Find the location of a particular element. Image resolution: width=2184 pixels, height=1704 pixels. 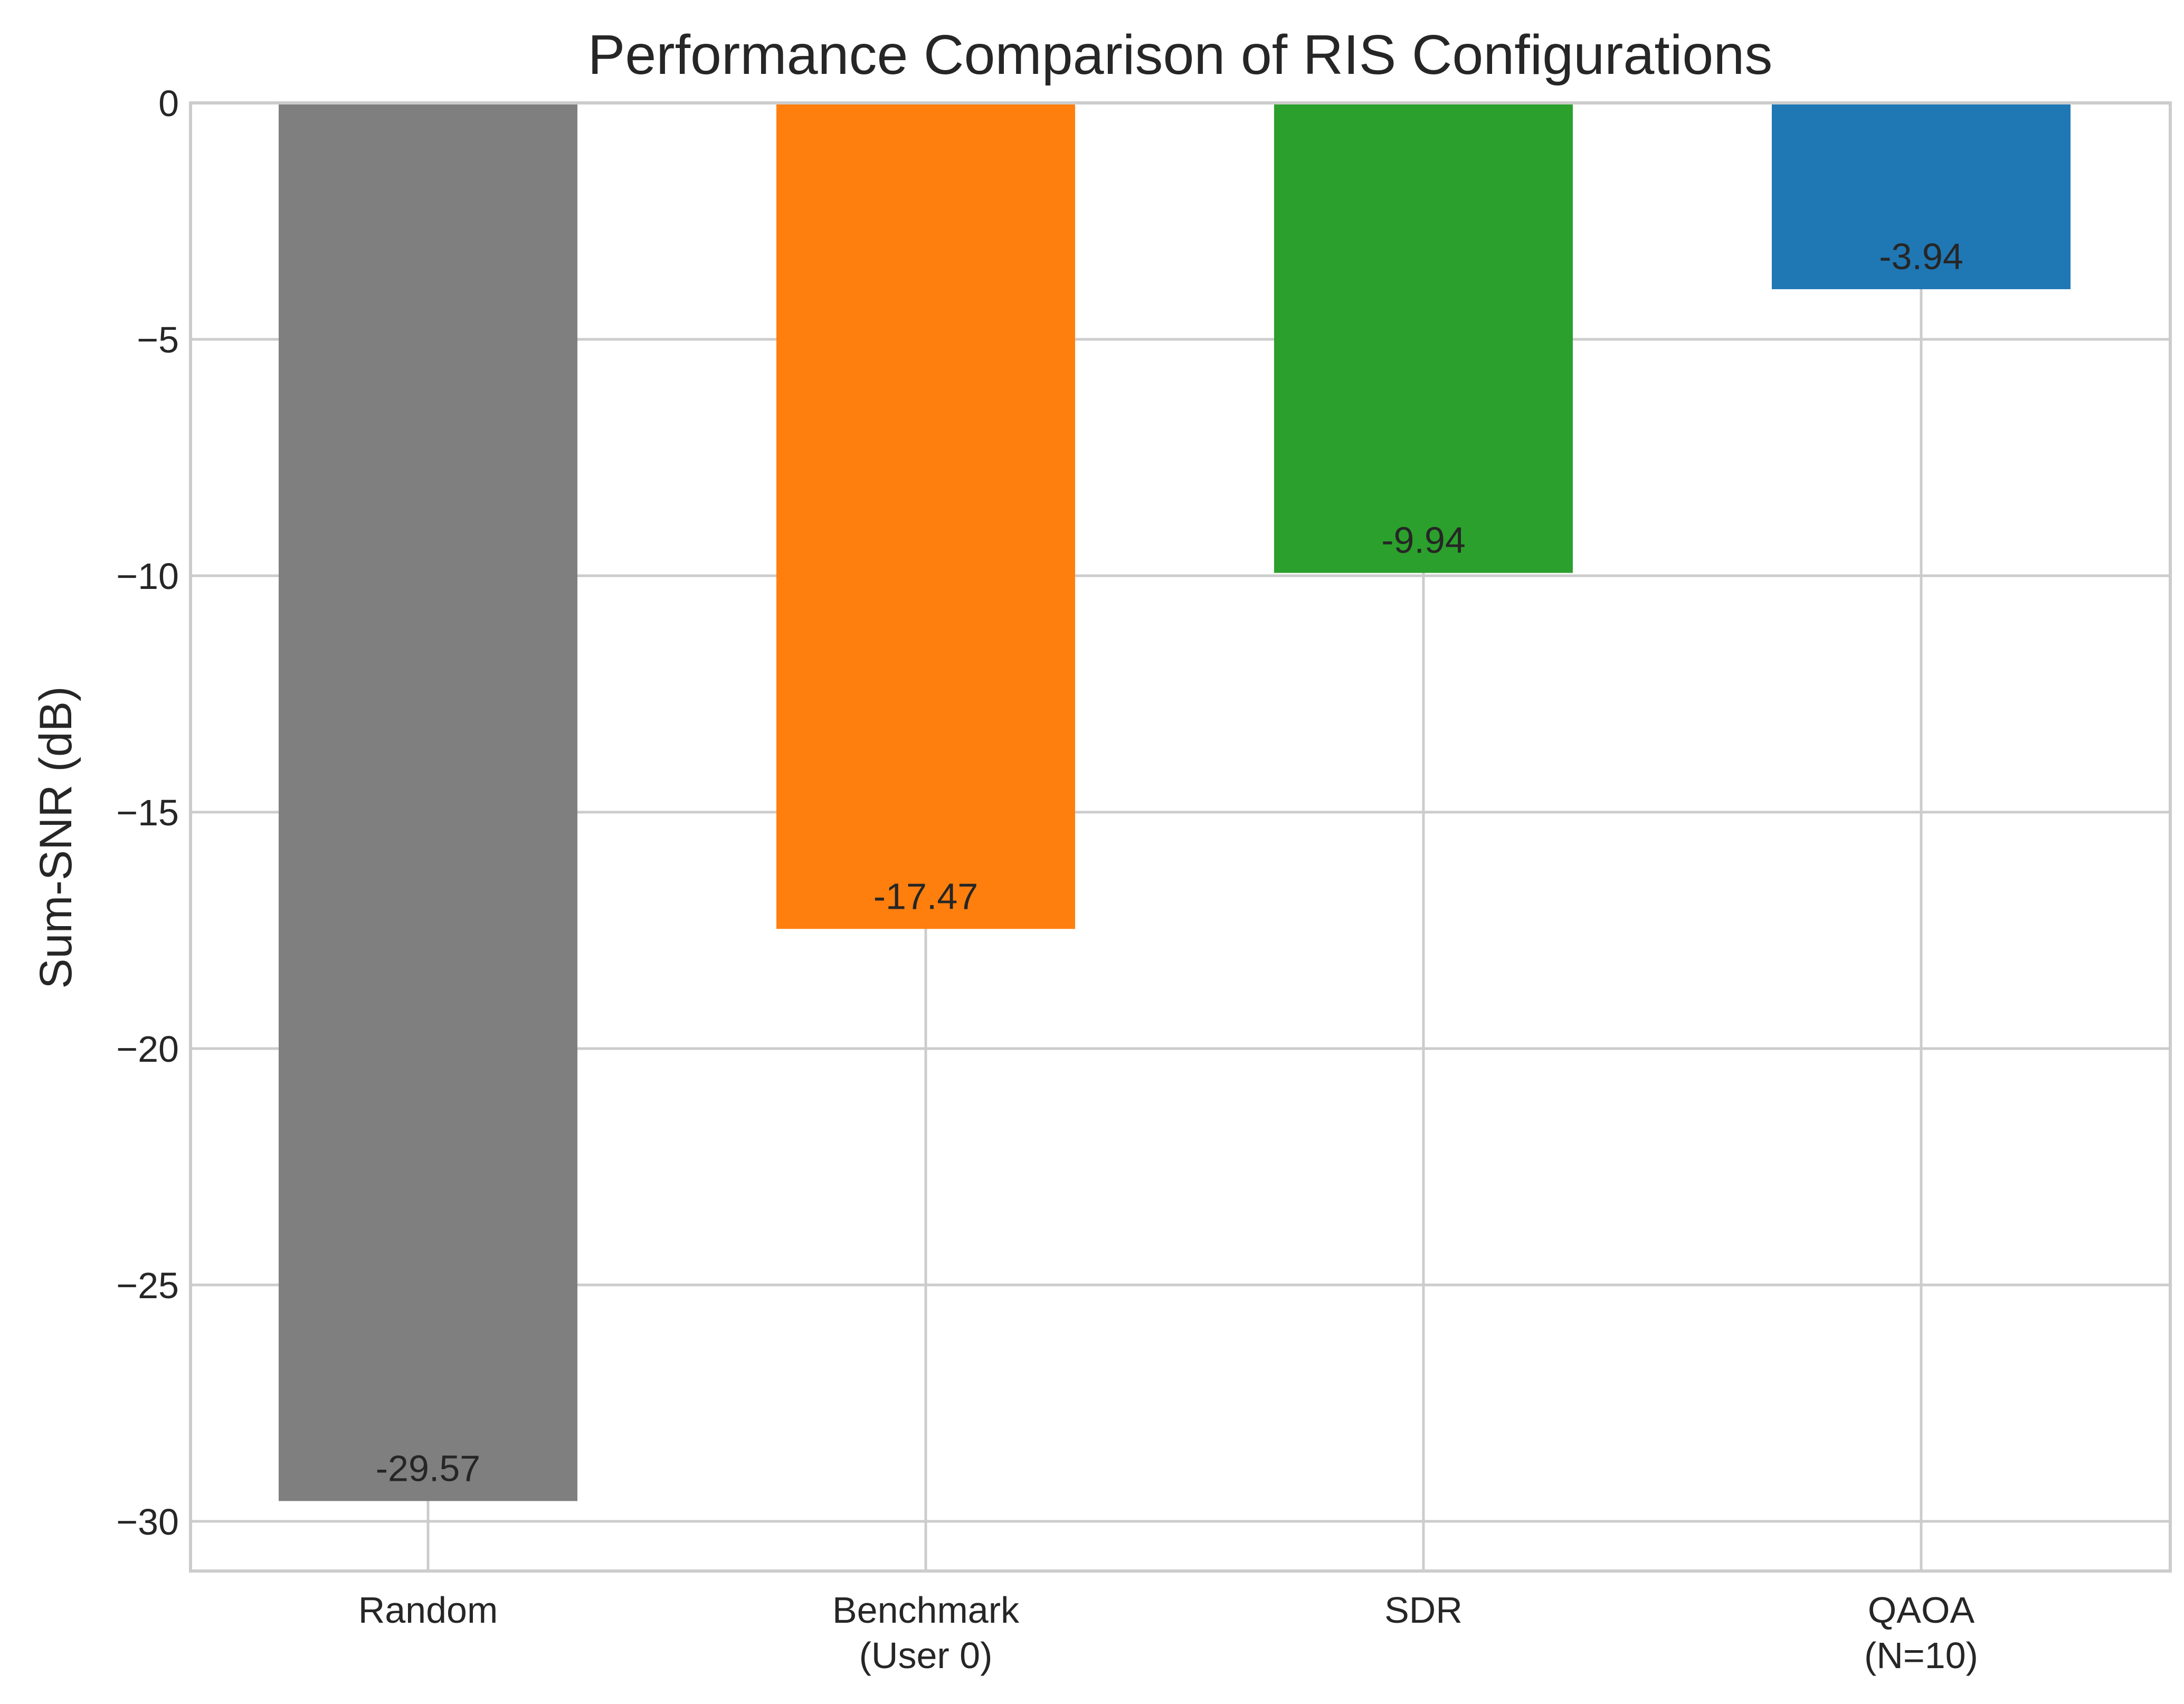

x-tick-label: QAOA (N=10) is located at coordinates (1921, 1632).